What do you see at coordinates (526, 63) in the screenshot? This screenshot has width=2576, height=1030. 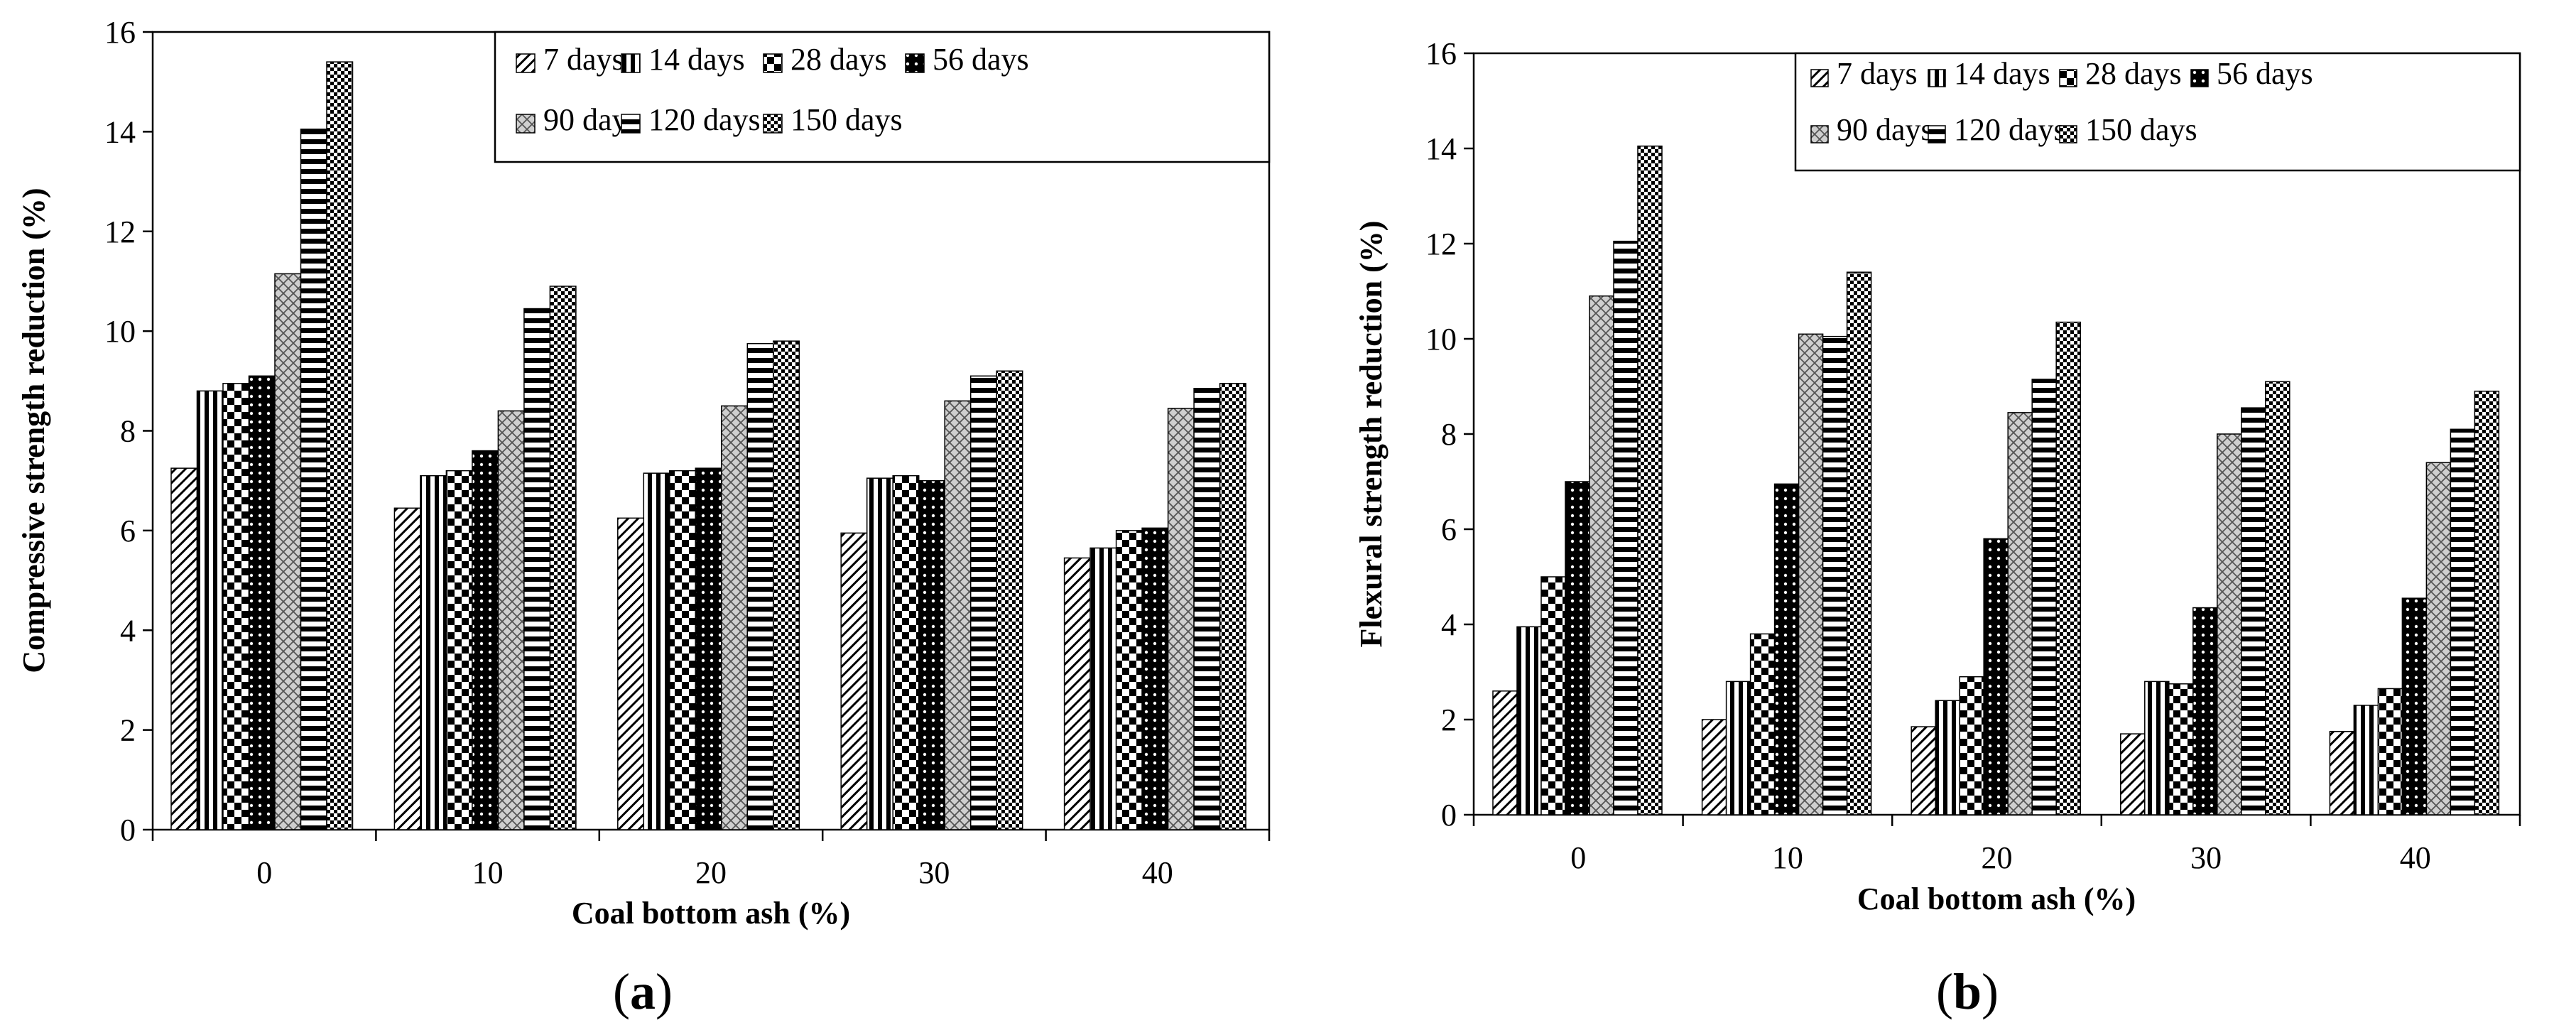 I see `legend-swatch-7-days` at bounding box center [526, 63].